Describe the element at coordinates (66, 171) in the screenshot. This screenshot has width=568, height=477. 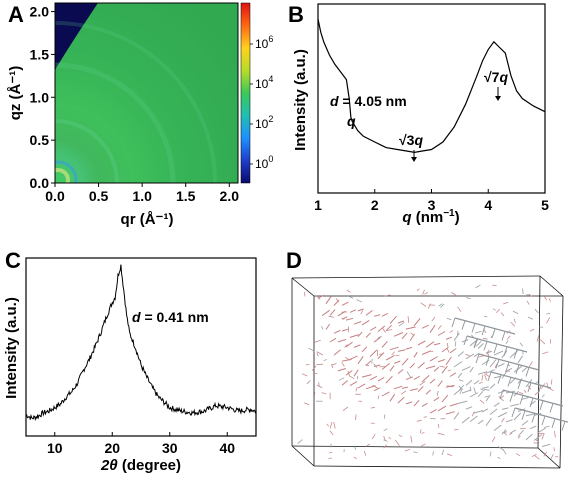
I see `heatmap-ring-inner` at that location.